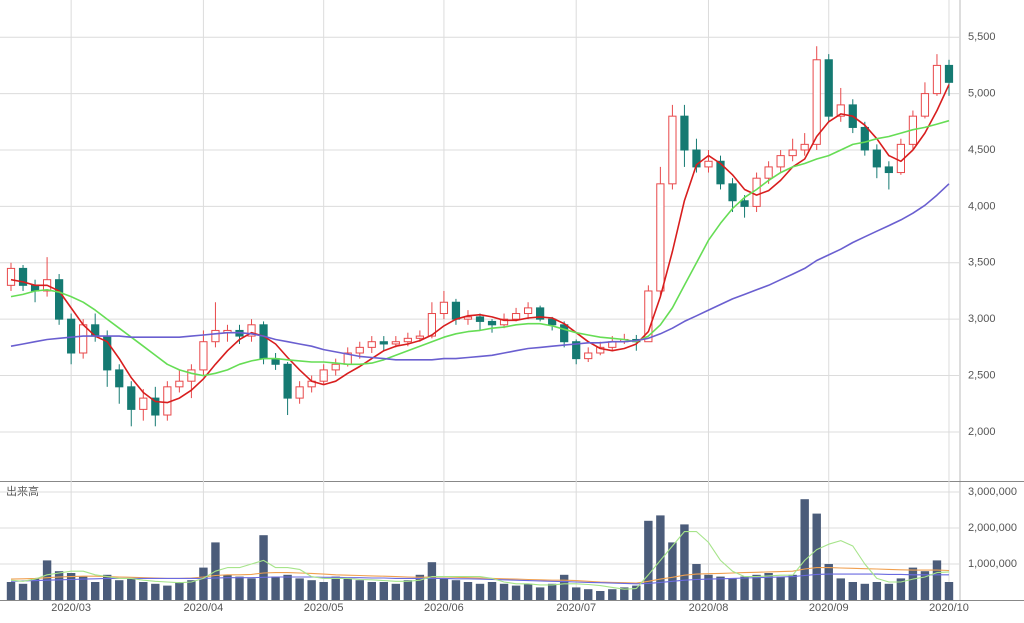 This screenshot has width=1024, height=623. What do you see at coordinates (982, 150) in the screenshot?
I see `y-tick-label: 4,500` at bounding box center [982, 150].